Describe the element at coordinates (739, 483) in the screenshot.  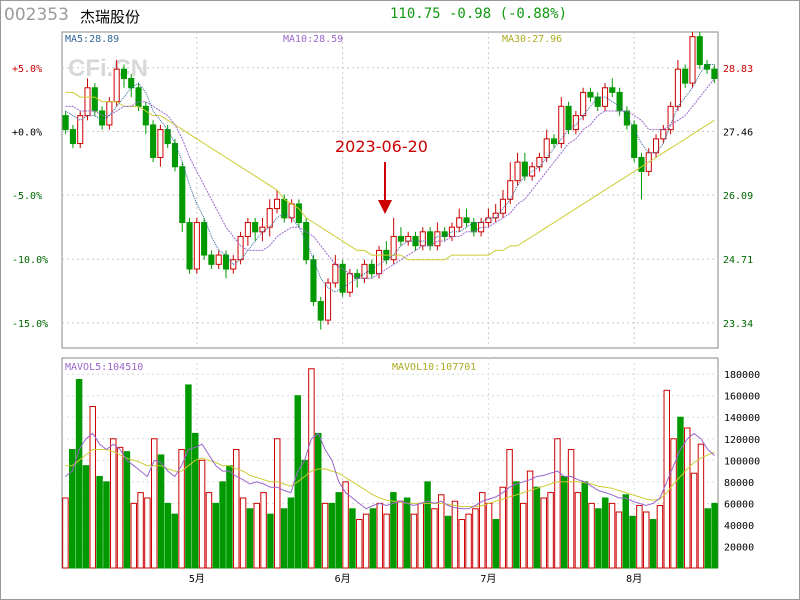
I see `volume-tick: 80000` at that location.